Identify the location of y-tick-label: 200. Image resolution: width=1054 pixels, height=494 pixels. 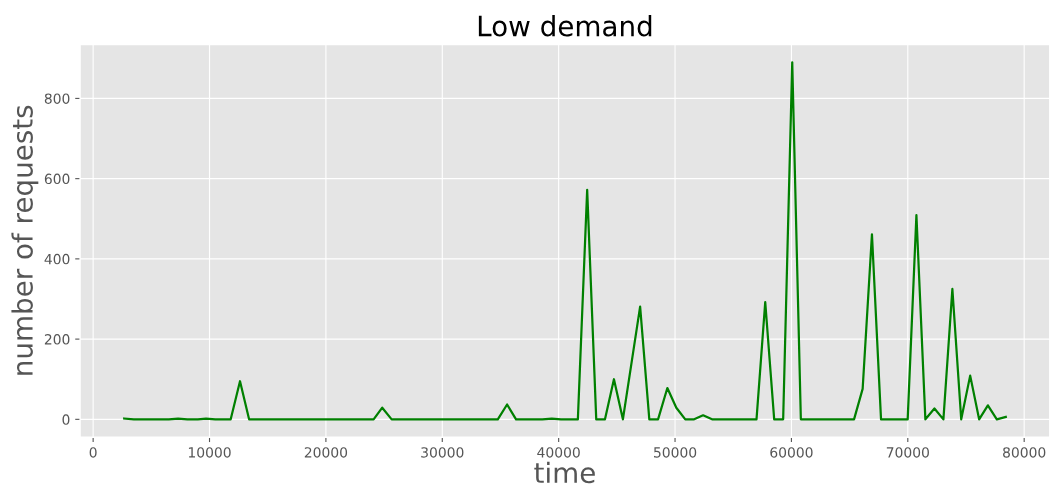
(57, 339).